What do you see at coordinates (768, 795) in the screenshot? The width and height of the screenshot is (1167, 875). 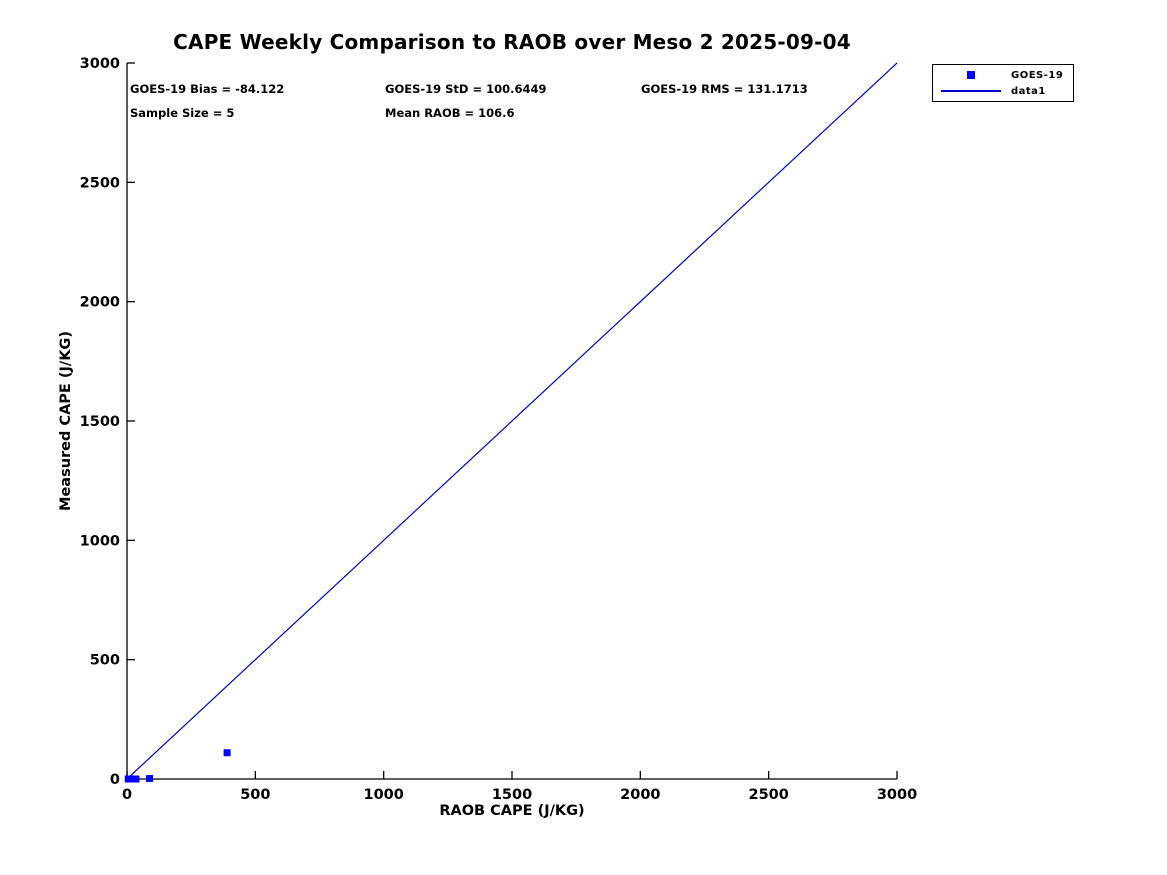 I see `x-tick-label: 2500` at bounding box center [768, 795].